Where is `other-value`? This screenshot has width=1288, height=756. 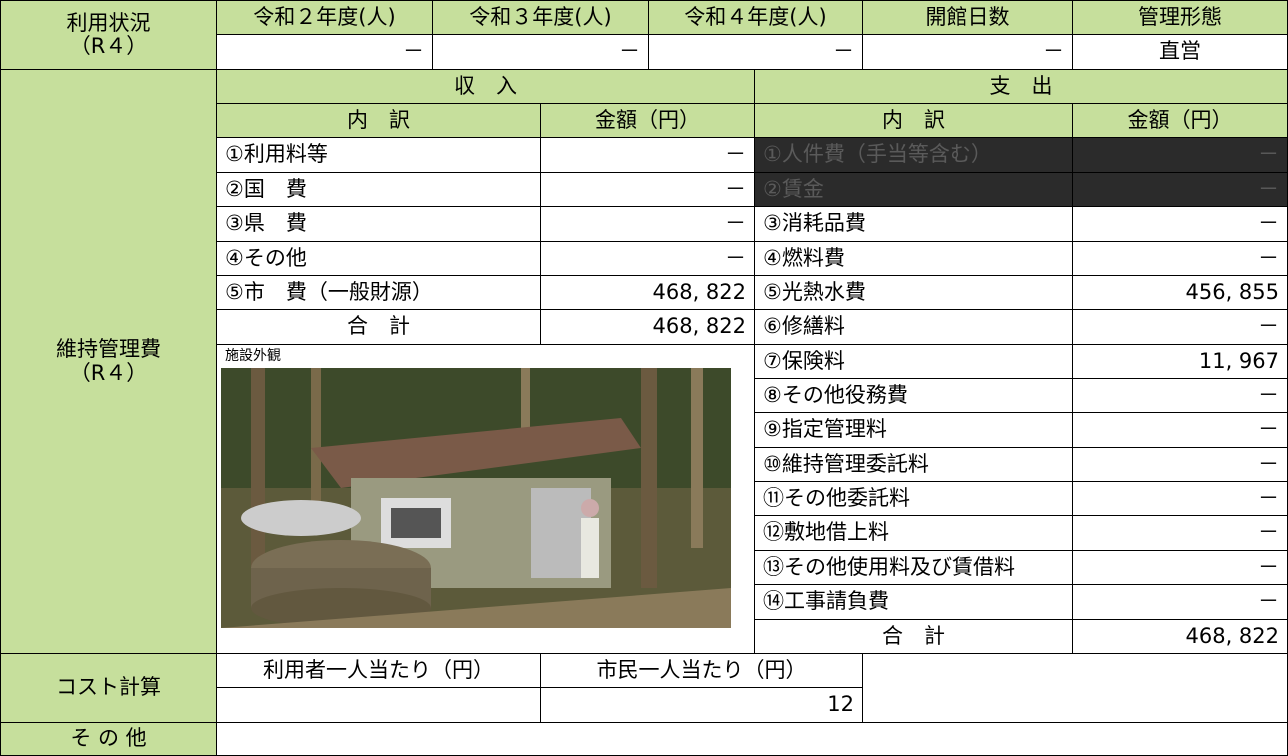 other-value is located at coordinates (752, 739).